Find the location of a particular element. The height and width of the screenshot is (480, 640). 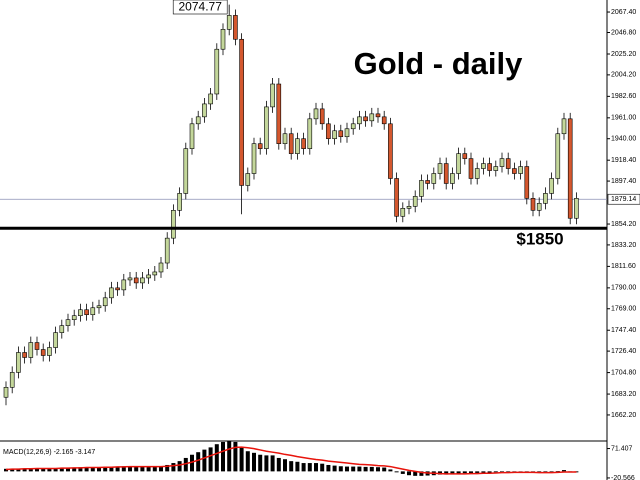

y-tick-label: 2067.40 is located at coordinates (623, 12).